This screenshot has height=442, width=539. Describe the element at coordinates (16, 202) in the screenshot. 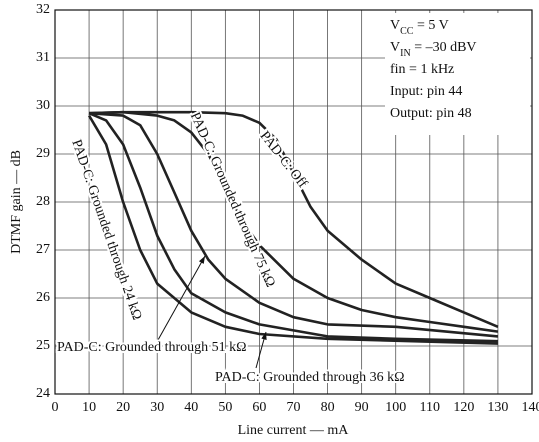

I see `y-axis-label: DTMF gain — dB` at that location.